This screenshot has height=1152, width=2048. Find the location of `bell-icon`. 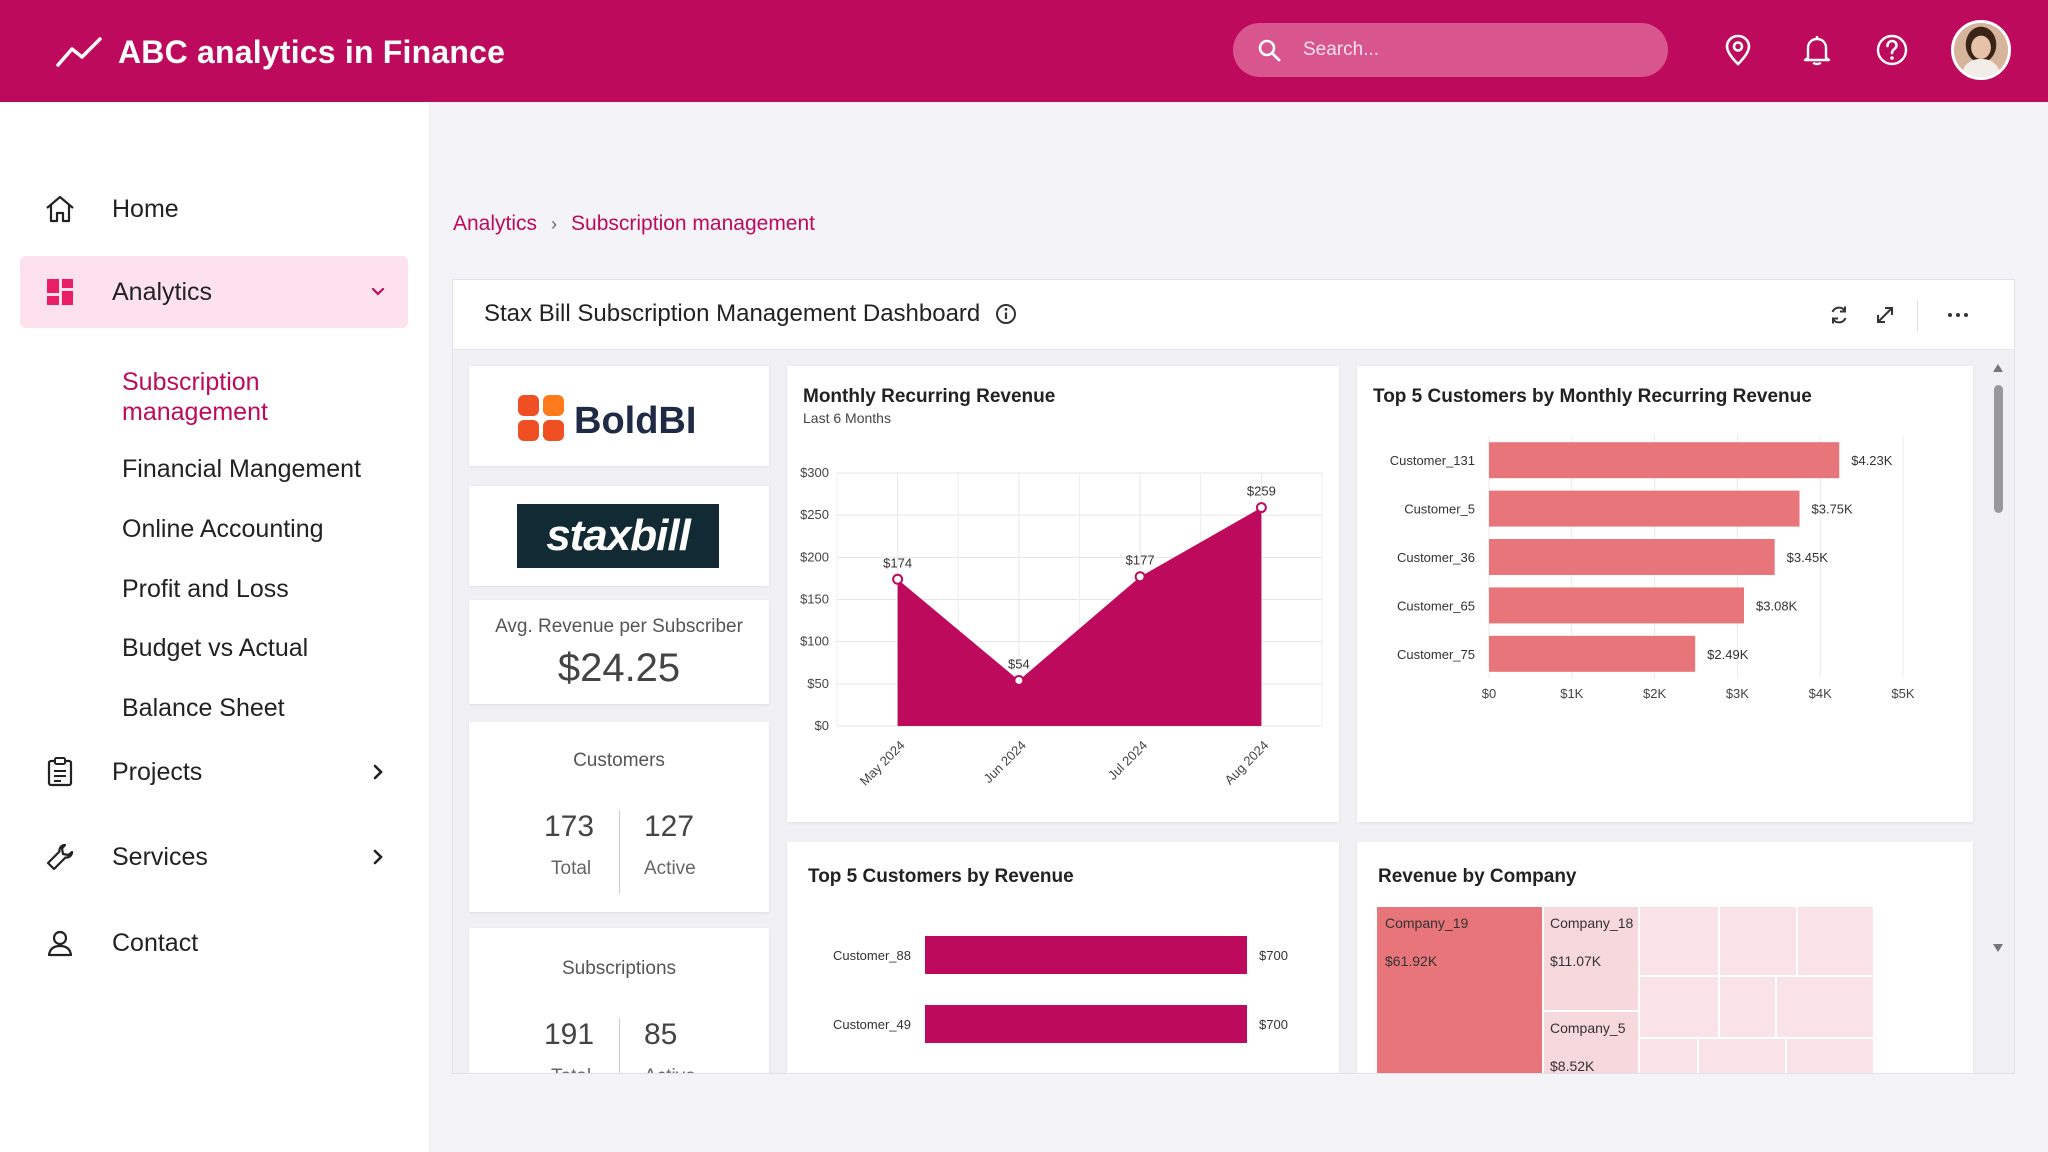

bell-icon is located at coordinates (1817, 51).